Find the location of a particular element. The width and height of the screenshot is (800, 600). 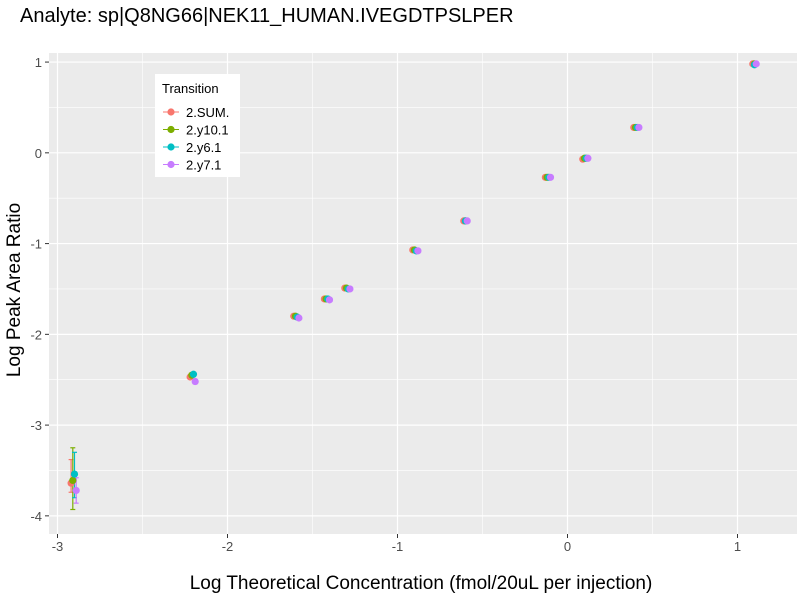

legend-item-label: 2.y7.1 is located at coordinates (203, 165).